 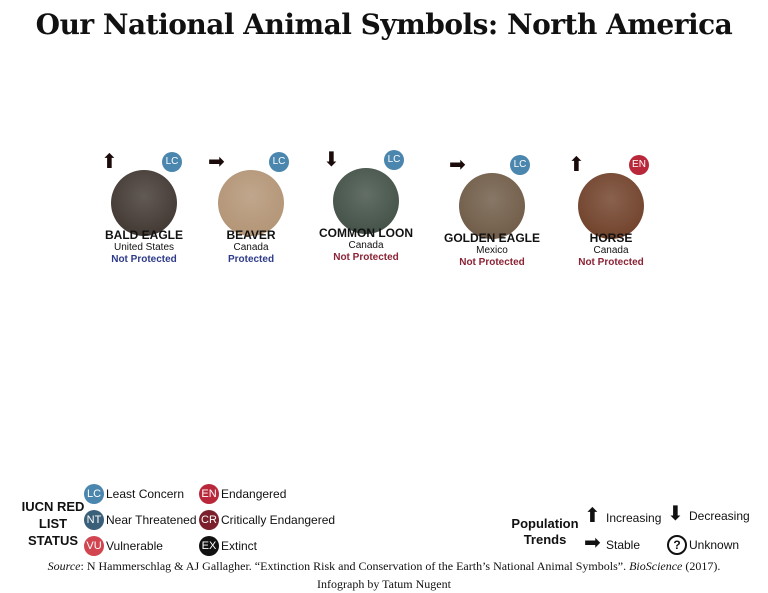 What do you see at coordinates (94, 520) in the screenshot?
I see `status-badge-nt: NT` at bounding box center [94, 520].